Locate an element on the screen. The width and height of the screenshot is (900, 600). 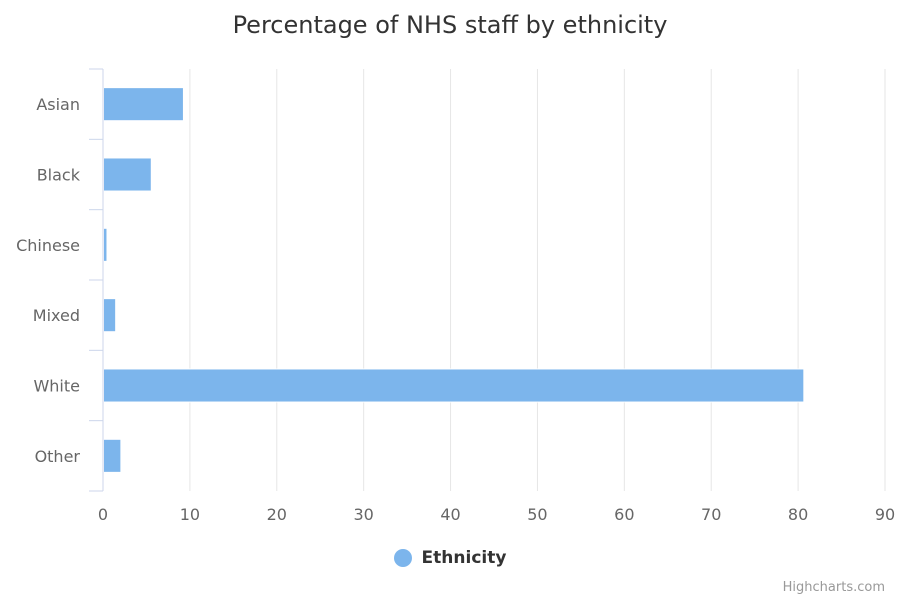
legend: Ethnicity is located at coordinates (450, 558).